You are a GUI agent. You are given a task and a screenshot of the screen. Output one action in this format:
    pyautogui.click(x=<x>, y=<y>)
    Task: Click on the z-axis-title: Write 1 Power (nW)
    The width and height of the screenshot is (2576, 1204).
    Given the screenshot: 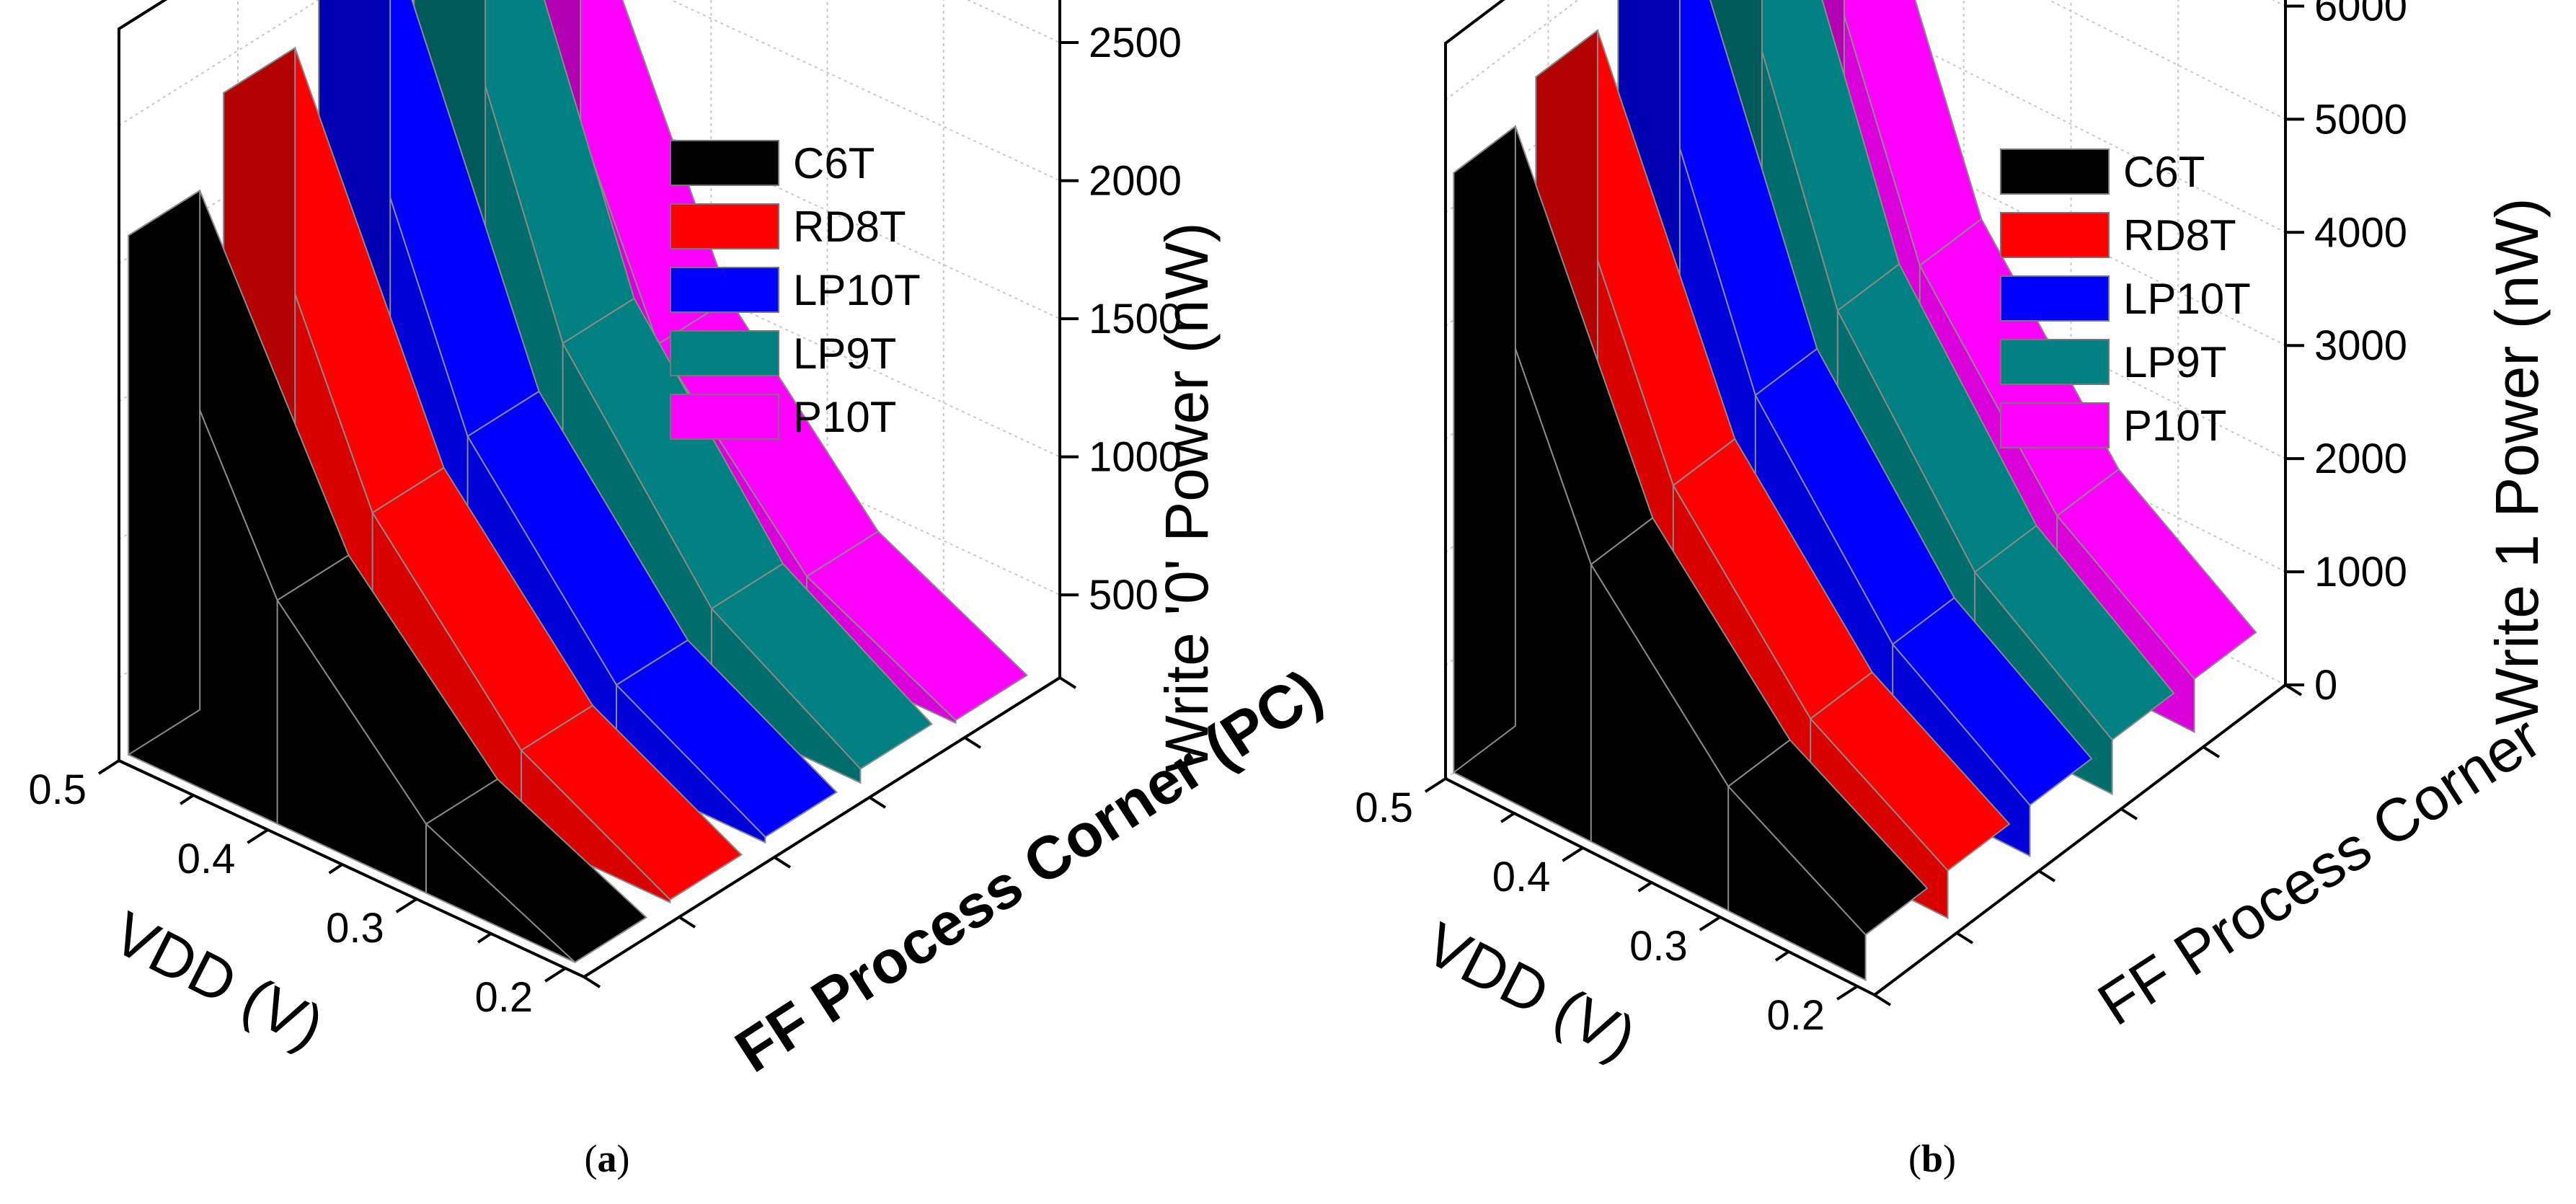 What is the action you would take?
    pyautogui.click(x=2517, y=461)
    